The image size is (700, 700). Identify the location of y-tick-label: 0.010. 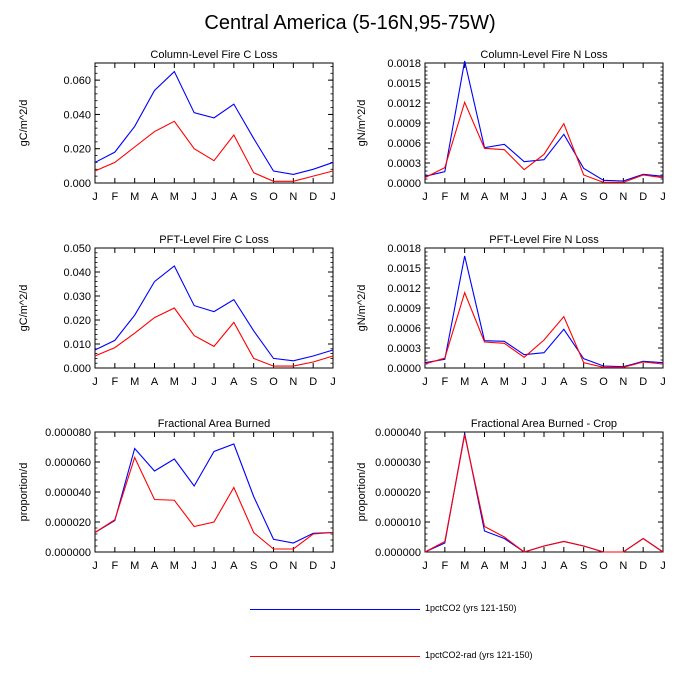
(77, 345).